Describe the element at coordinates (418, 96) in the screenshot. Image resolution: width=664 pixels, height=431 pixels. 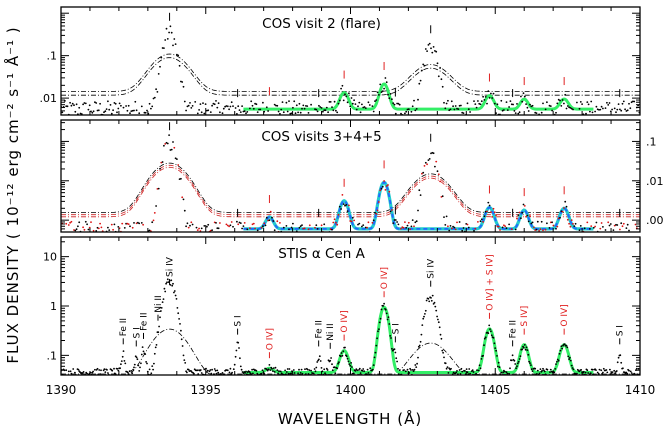
I see `fit-curve-green` at that location.